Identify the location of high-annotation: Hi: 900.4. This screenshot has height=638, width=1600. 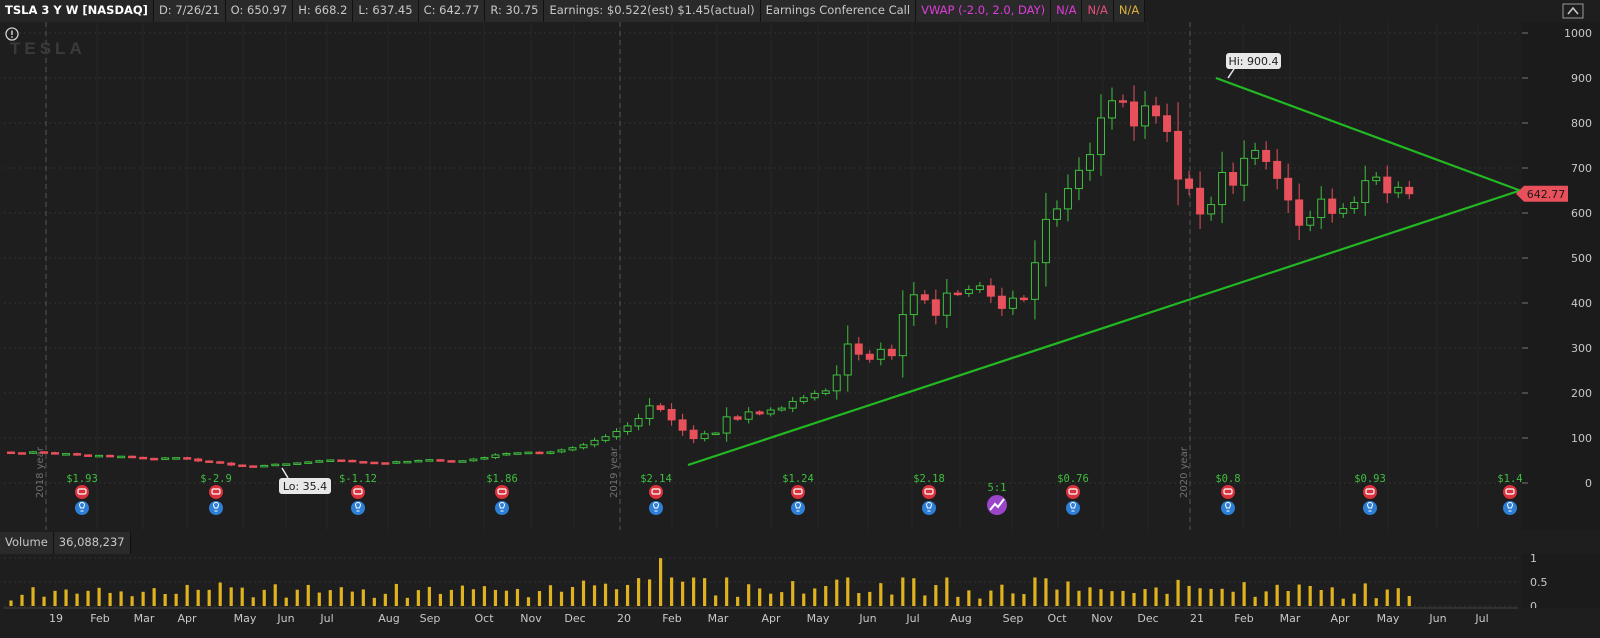
(1253, 61).